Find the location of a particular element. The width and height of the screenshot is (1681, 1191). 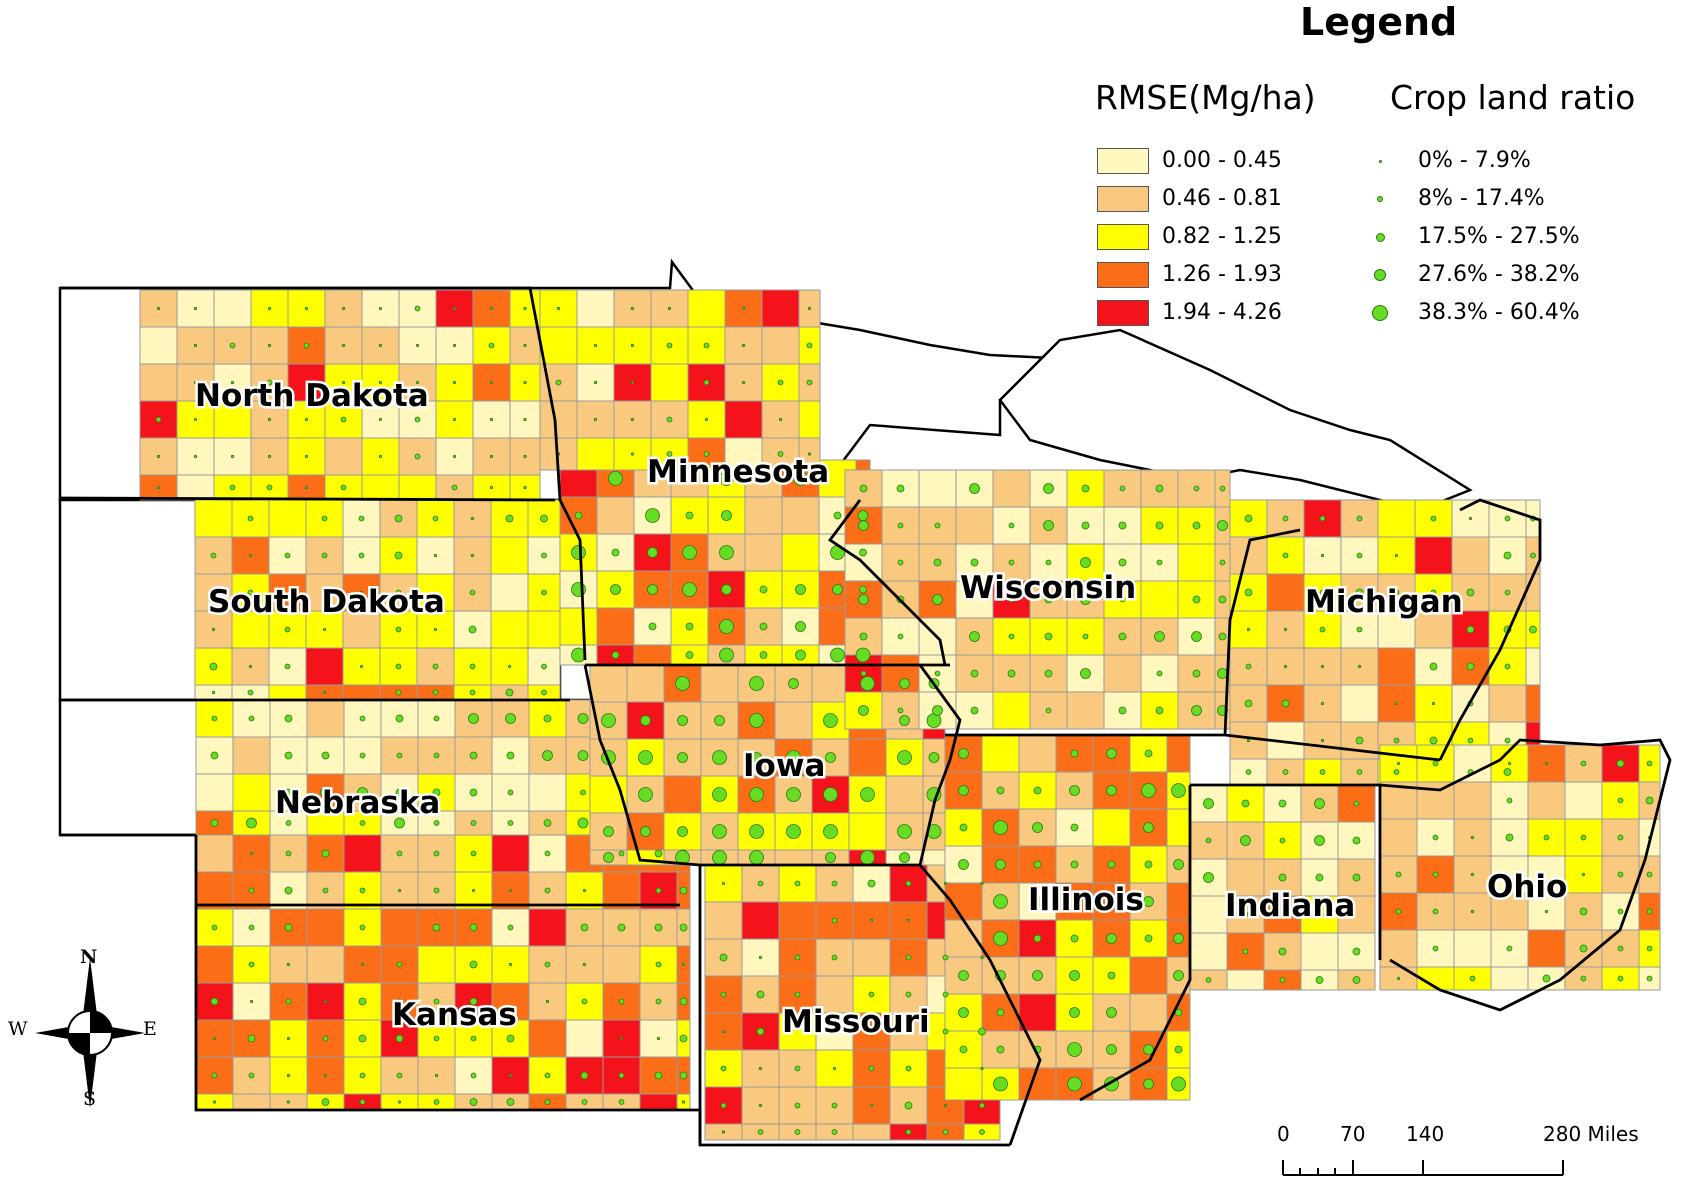

rmse-label-4: 1.94 - 4.26 is located at coordinates (1222, 312).